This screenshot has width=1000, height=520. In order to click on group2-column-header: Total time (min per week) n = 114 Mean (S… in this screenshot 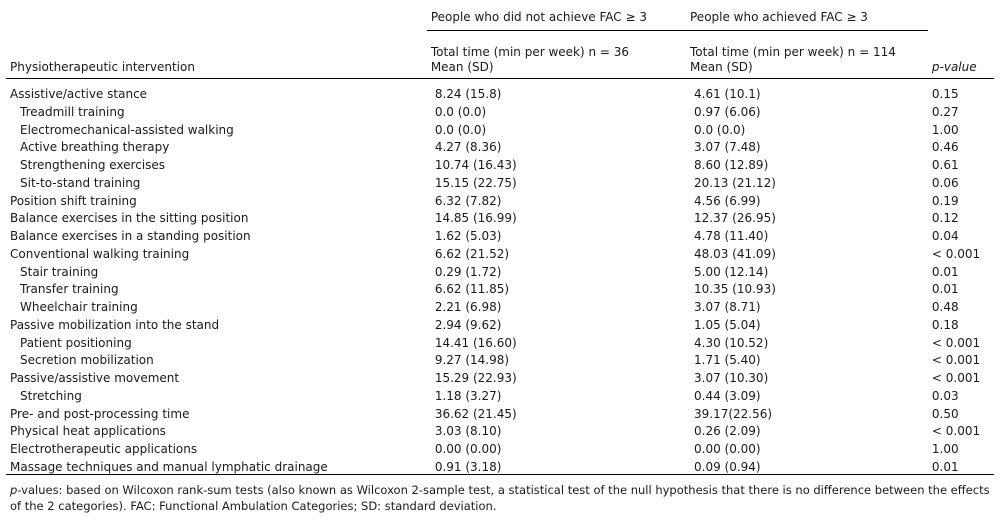, I will do `click(807, 55)`.